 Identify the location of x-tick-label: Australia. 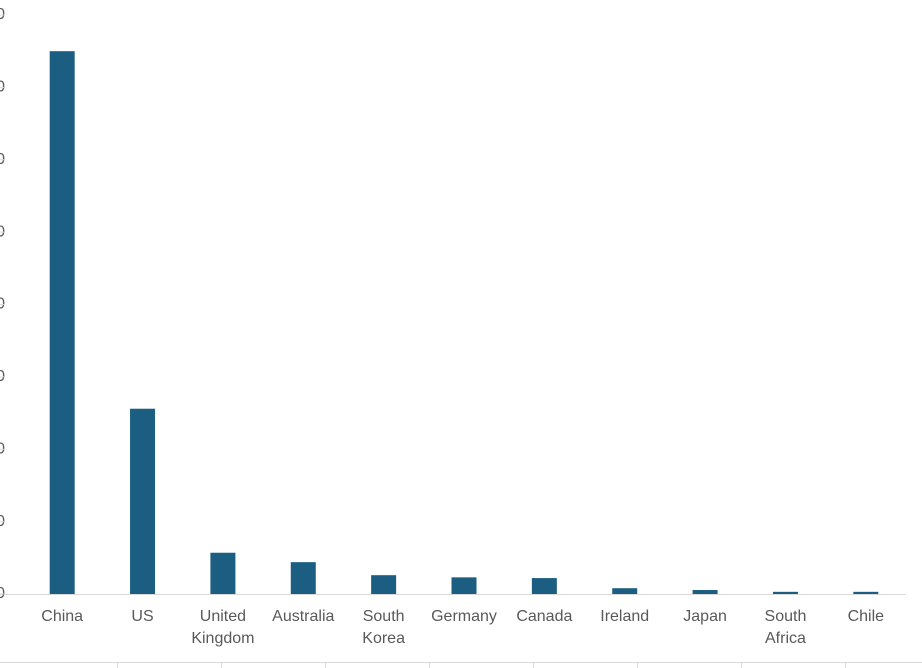
(303, 616).